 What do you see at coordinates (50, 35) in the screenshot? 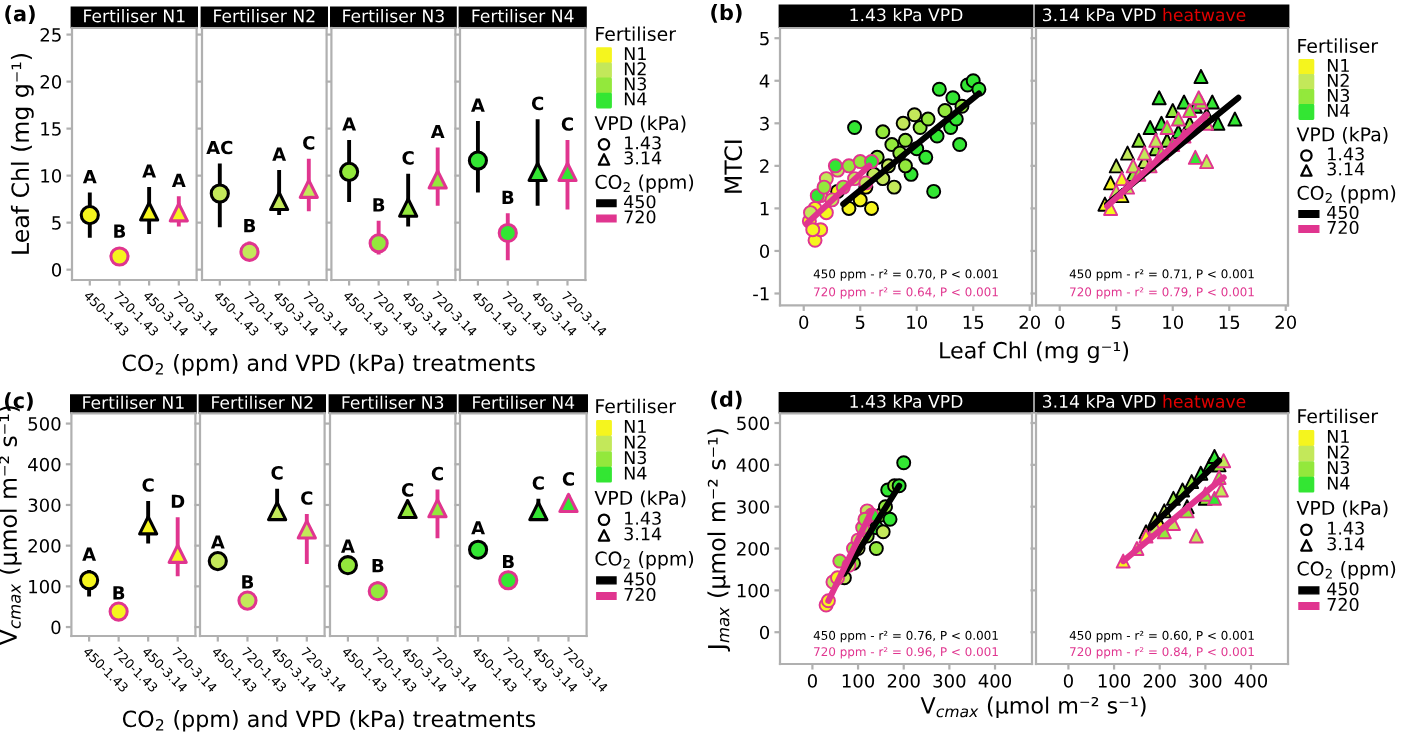
I see `y-tick-label: 25` at bounding box center [50, 35].